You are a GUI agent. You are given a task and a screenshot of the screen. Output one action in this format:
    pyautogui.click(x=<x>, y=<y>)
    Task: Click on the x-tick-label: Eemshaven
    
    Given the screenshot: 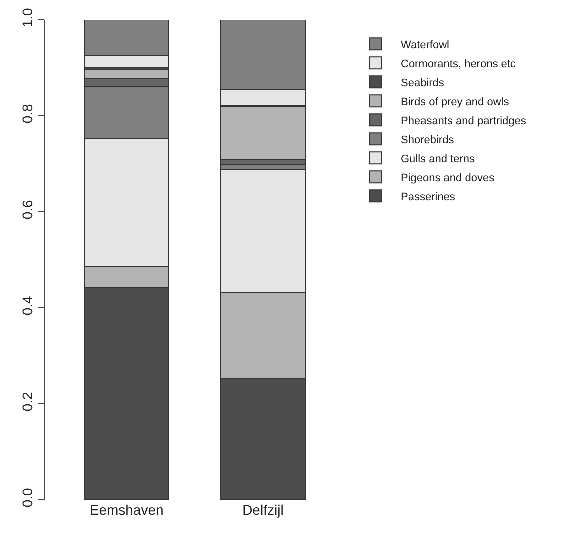 What is the action you would take?
    pyautogui.click(x=127, y=510)
    